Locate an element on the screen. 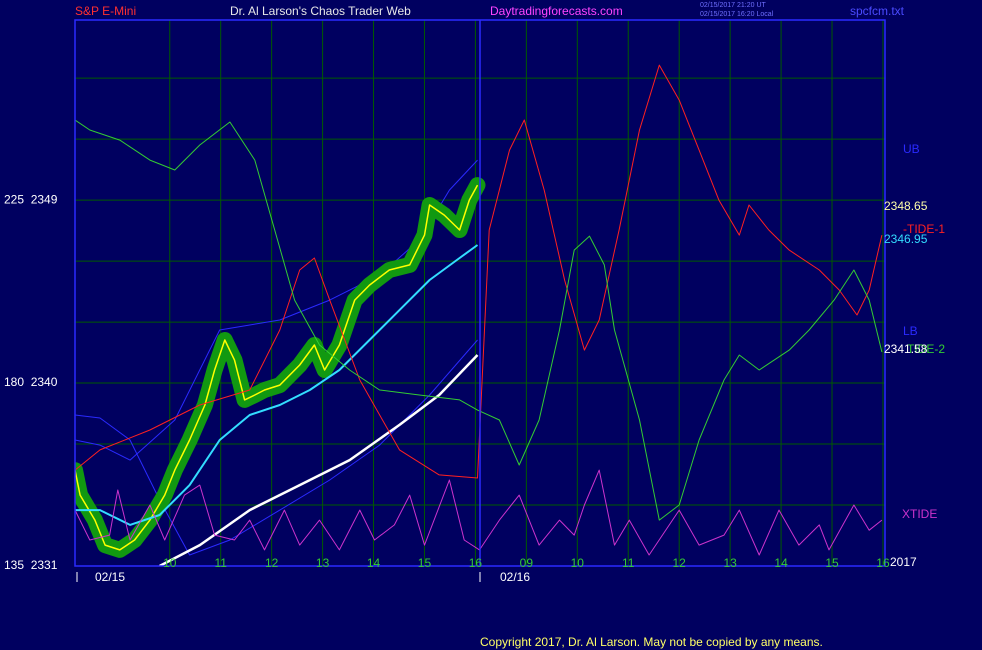  legend-label: -TIDE-1 is located at coordinates (924, 229).